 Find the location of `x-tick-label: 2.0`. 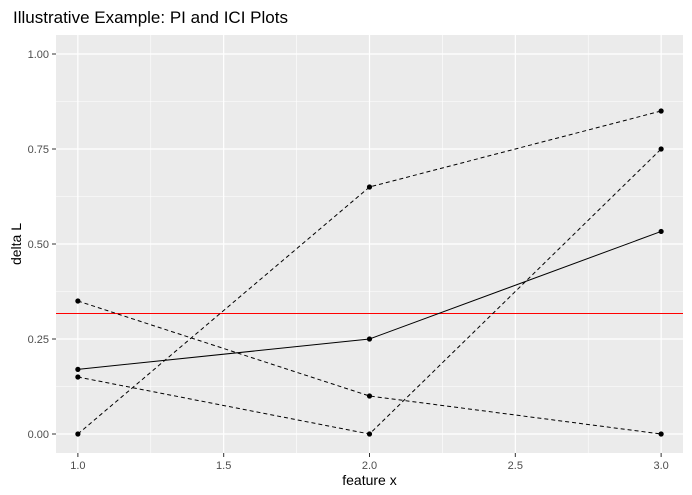

x-tick-label: 2.0 is located at coordinates (369, 466).